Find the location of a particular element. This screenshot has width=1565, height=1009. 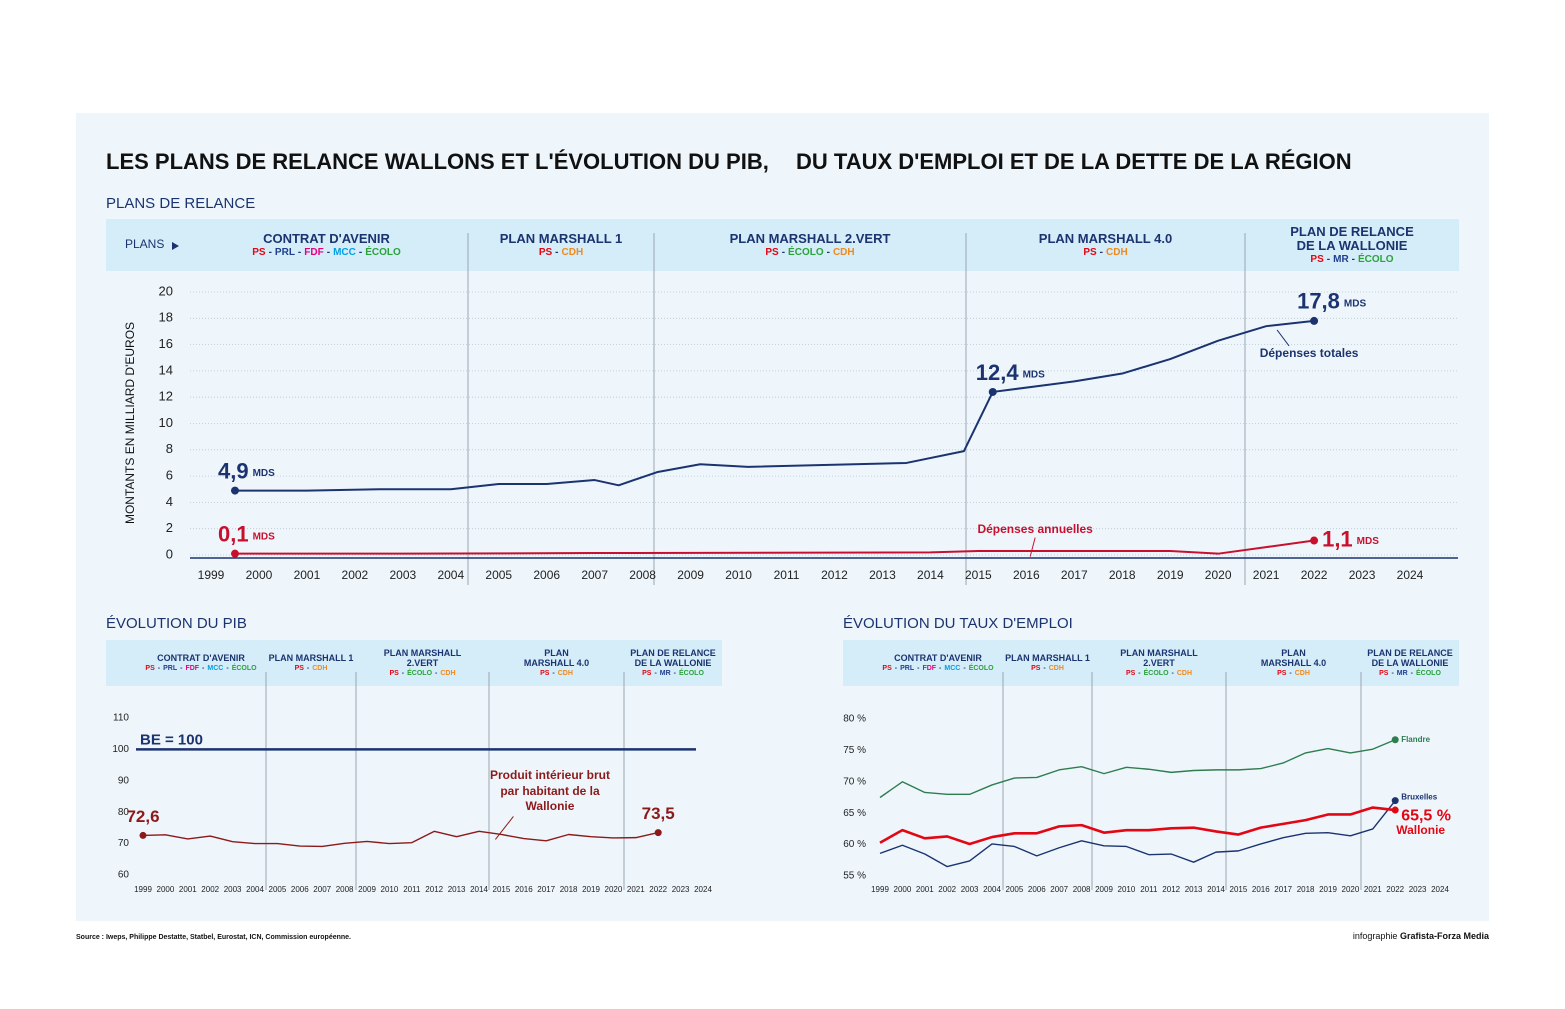

value-label: 65,5 % is located at coordinates (1426, 815).